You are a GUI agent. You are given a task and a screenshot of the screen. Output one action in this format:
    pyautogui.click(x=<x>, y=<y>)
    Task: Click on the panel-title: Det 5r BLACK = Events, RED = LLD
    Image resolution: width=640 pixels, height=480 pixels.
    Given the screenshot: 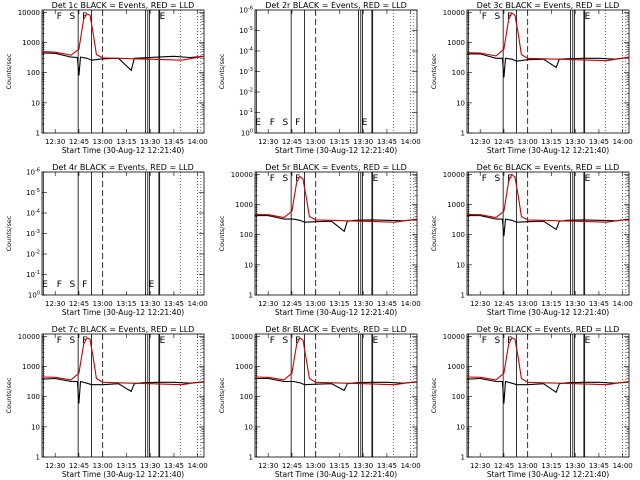 What is the action you would take?
    pyautogui.click(x=336, y=167)
    